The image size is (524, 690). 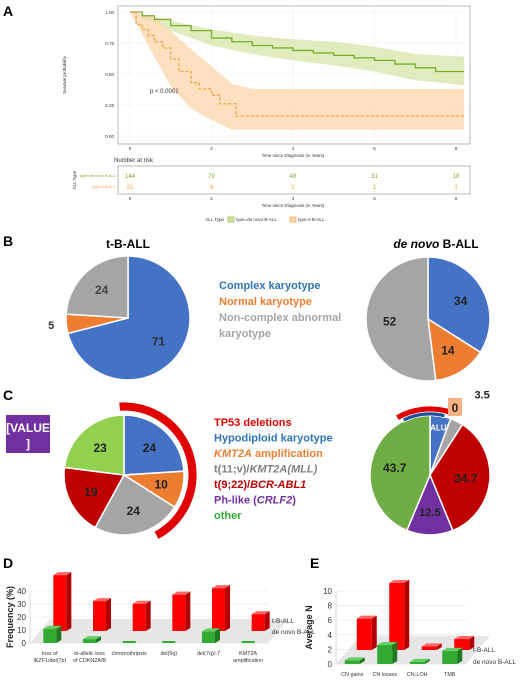 I want to click on y-tick-label: 0.75, so click(x=109, y=43).